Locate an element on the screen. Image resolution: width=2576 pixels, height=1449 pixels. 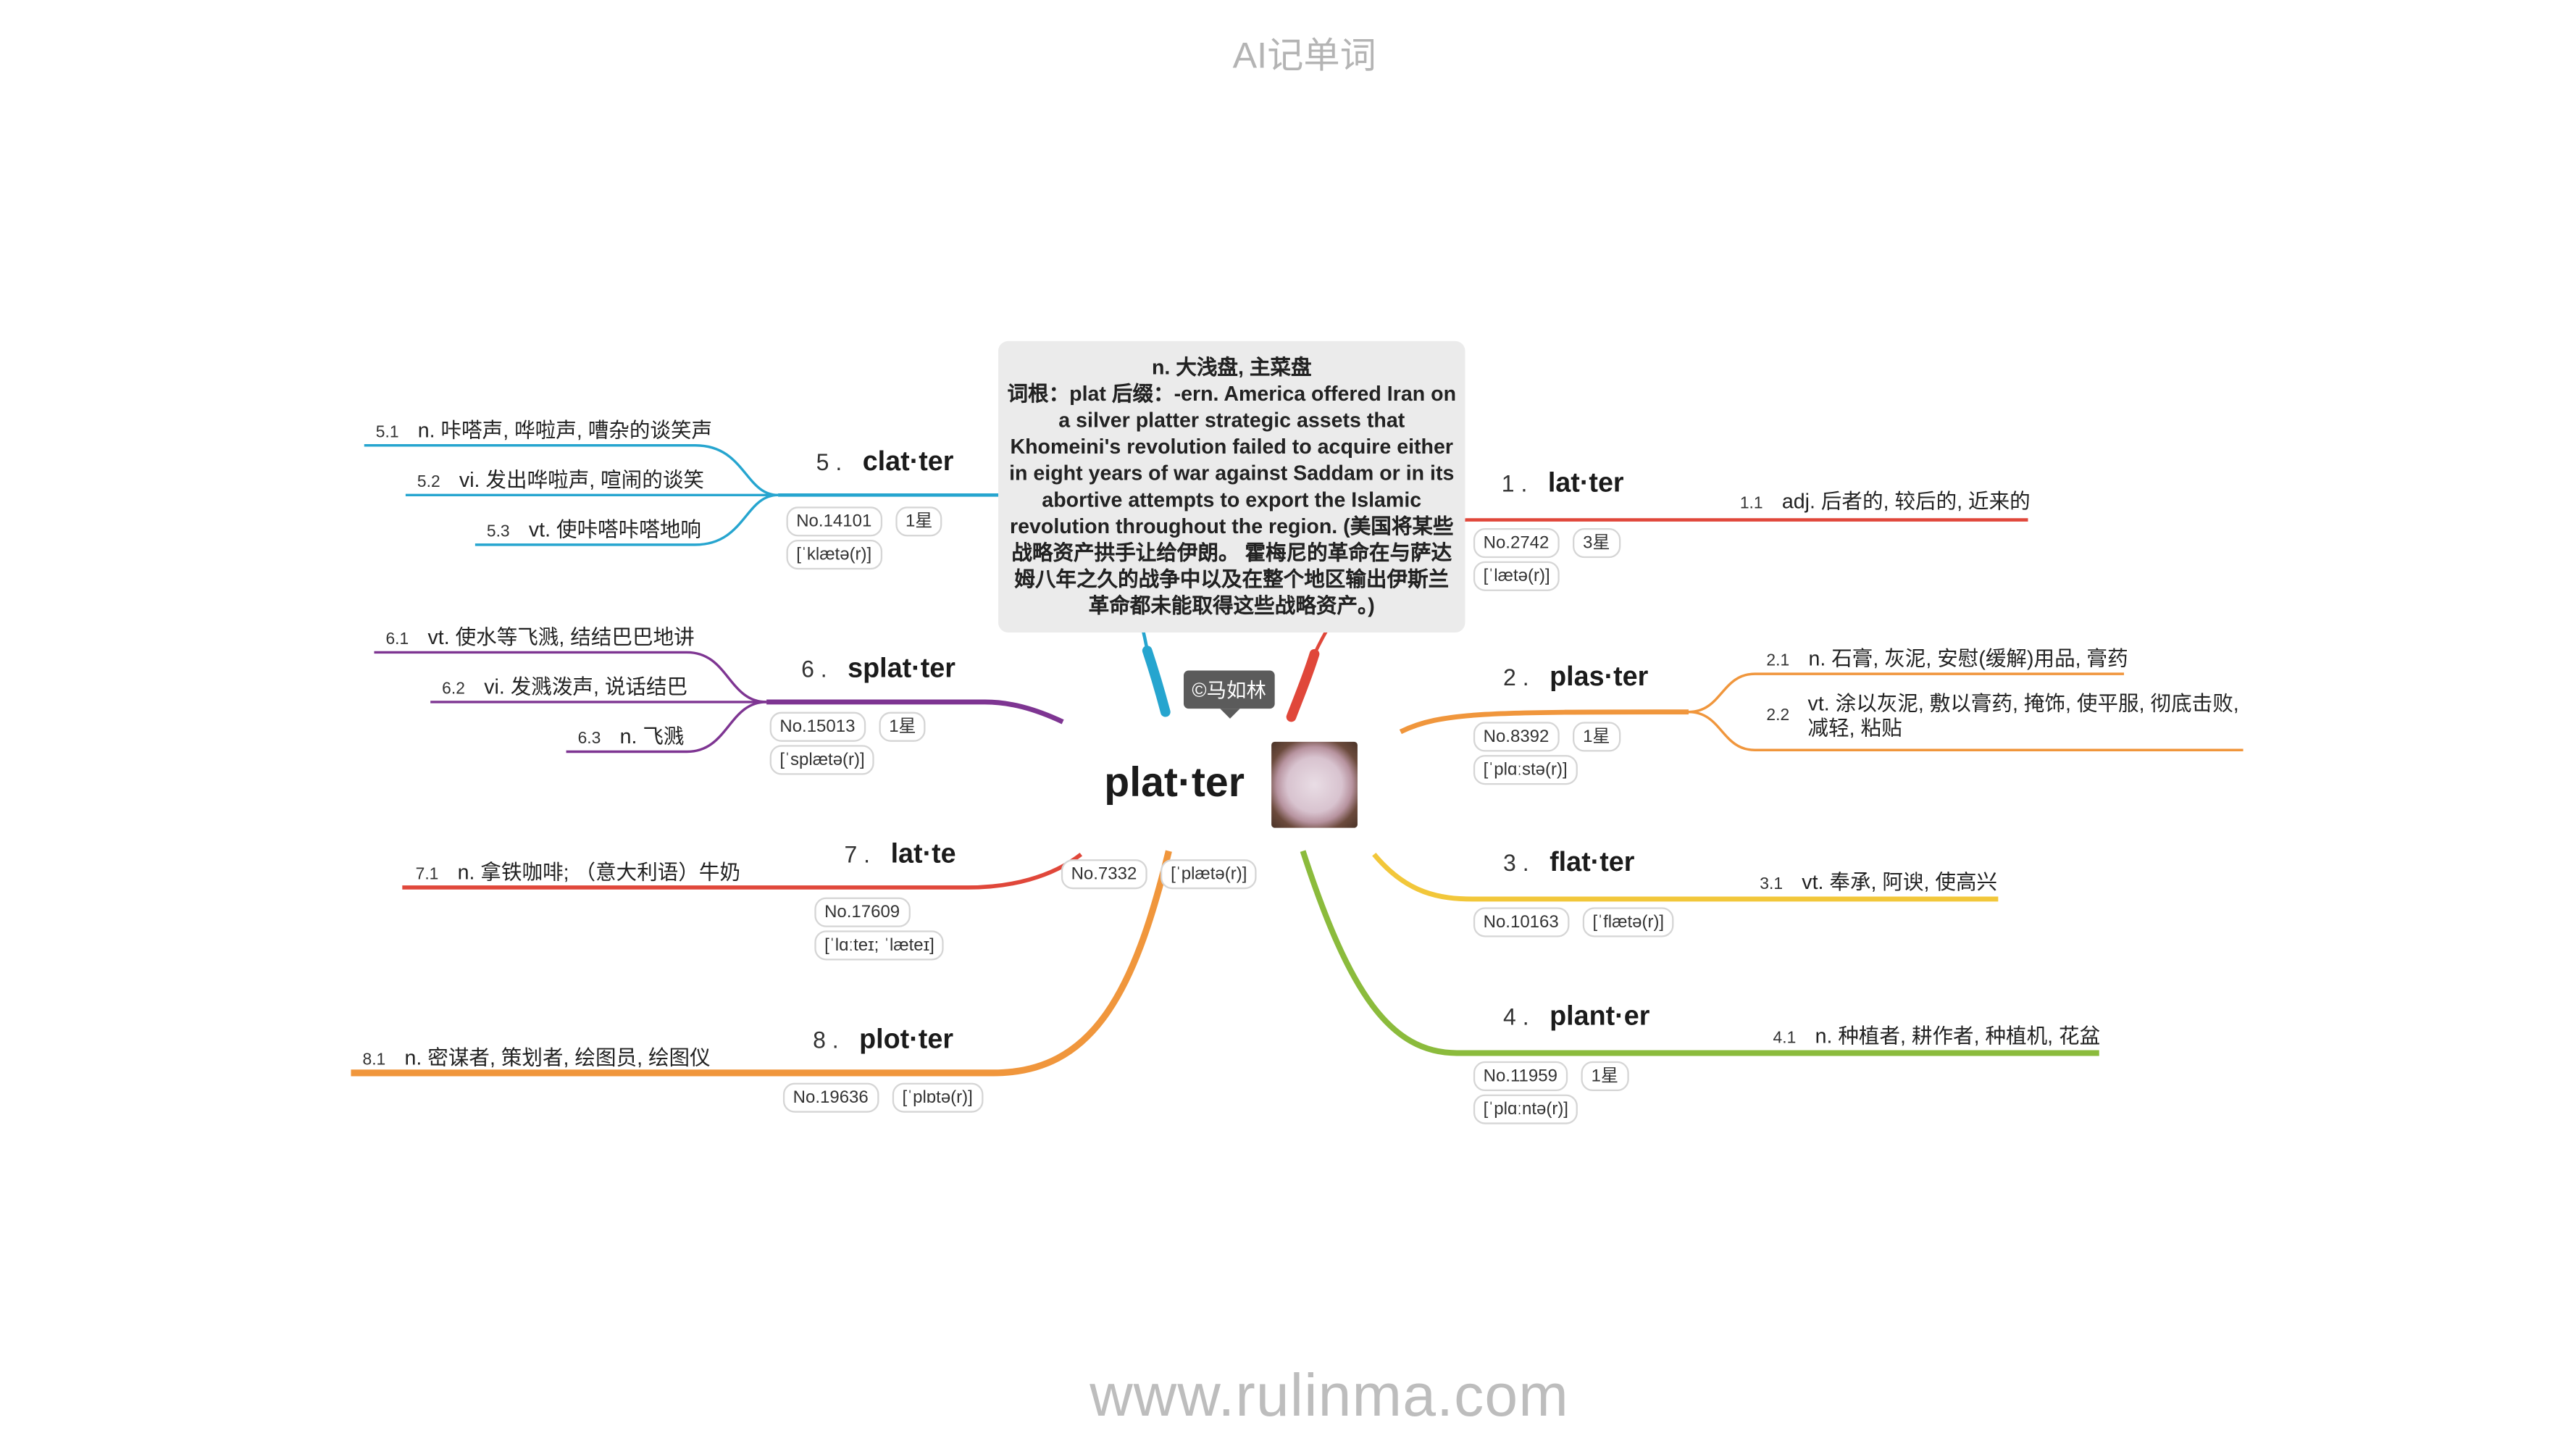
definition-text: n. 拿铁咖啡; （意大利语）牛奶 is located at coordinates (599, 873).